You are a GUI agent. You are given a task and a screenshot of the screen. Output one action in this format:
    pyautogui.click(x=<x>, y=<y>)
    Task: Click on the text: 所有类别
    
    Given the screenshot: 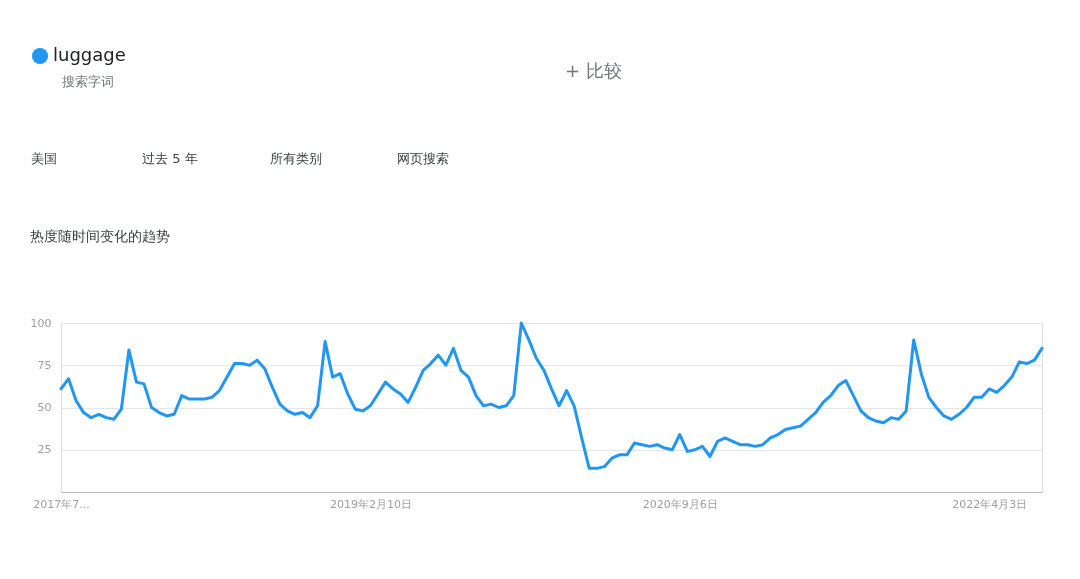 What is the action you would take?
    pyautogui.click(x=296, y=158)
    